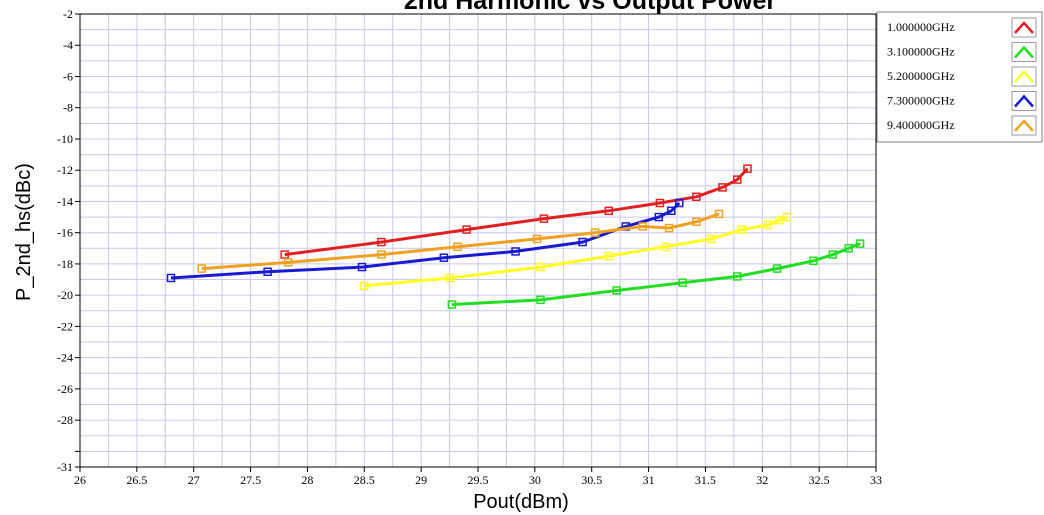 Image resolution: width=1044 pixels, height=515 pixels. What do you see at coordinates (65, 264) in the screenshot?
I see `y-tick-label: -18` at bounding box center [65, 264].